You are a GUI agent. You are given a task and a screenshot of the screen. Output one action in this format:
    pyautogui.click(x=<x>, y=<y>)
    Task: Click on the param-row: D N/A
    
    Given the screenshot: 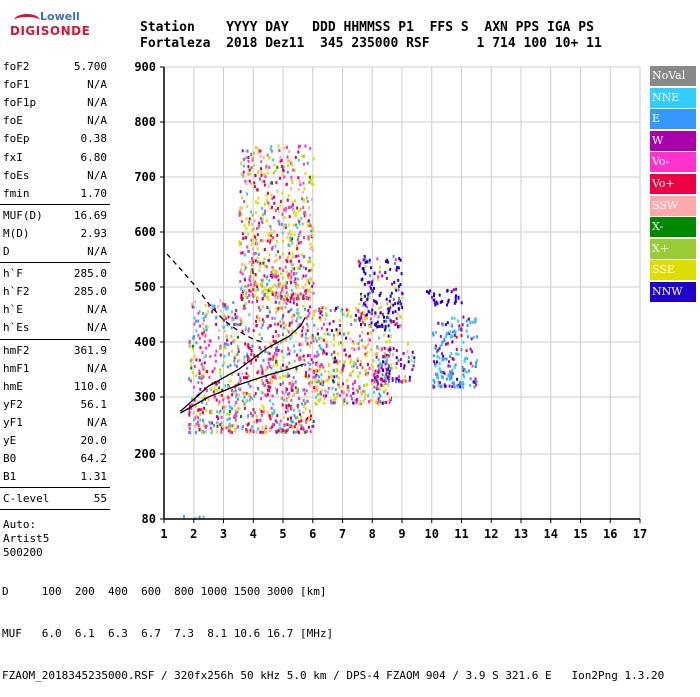 What is the action you would take?
    pyautogui.click(x=55, y=252)
    